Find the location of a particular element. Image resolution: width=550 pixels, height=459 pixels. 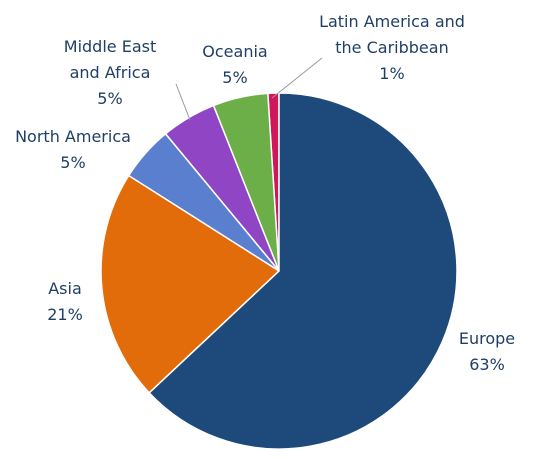

slice-label: Middle East and Africa 5% is located at coordinates (110, 73).